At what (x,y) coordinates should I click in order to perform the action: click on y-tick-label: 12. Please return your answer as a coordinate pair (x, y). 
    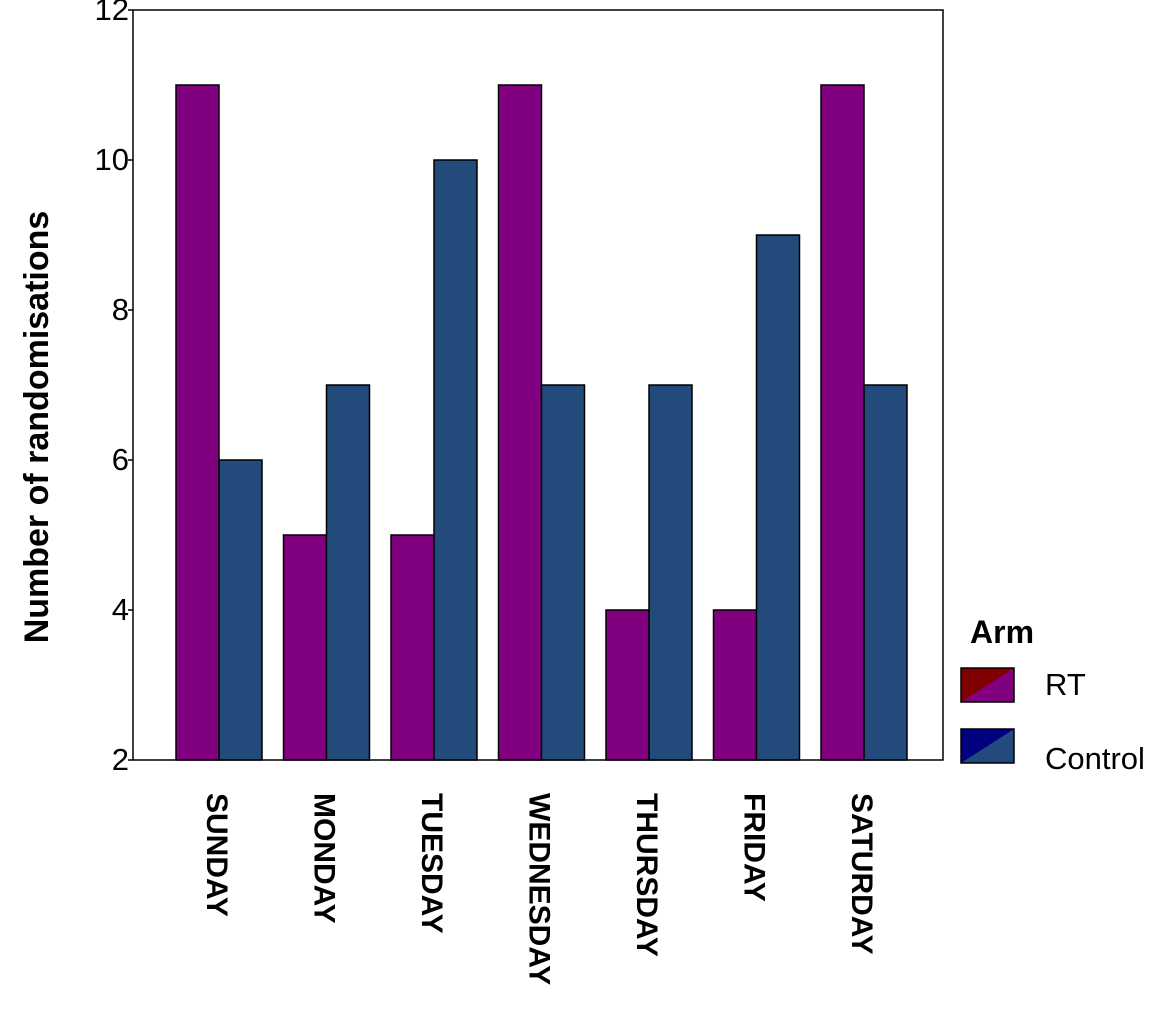
    Looking at the image, I should click on (112, 13).